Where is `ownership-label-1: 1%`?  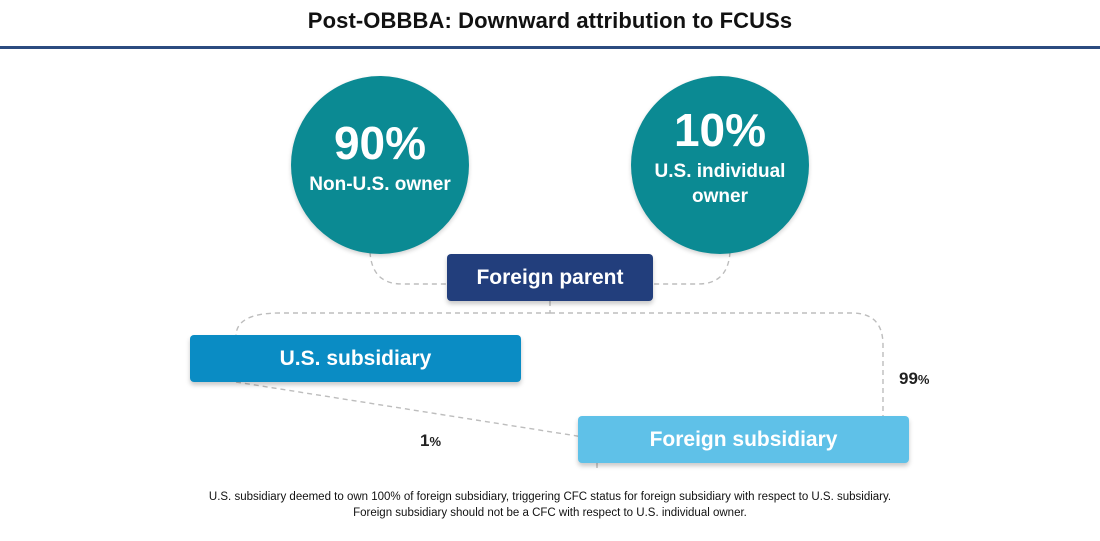 ownership-label-1: 1% is located at coordinates (430, 441).